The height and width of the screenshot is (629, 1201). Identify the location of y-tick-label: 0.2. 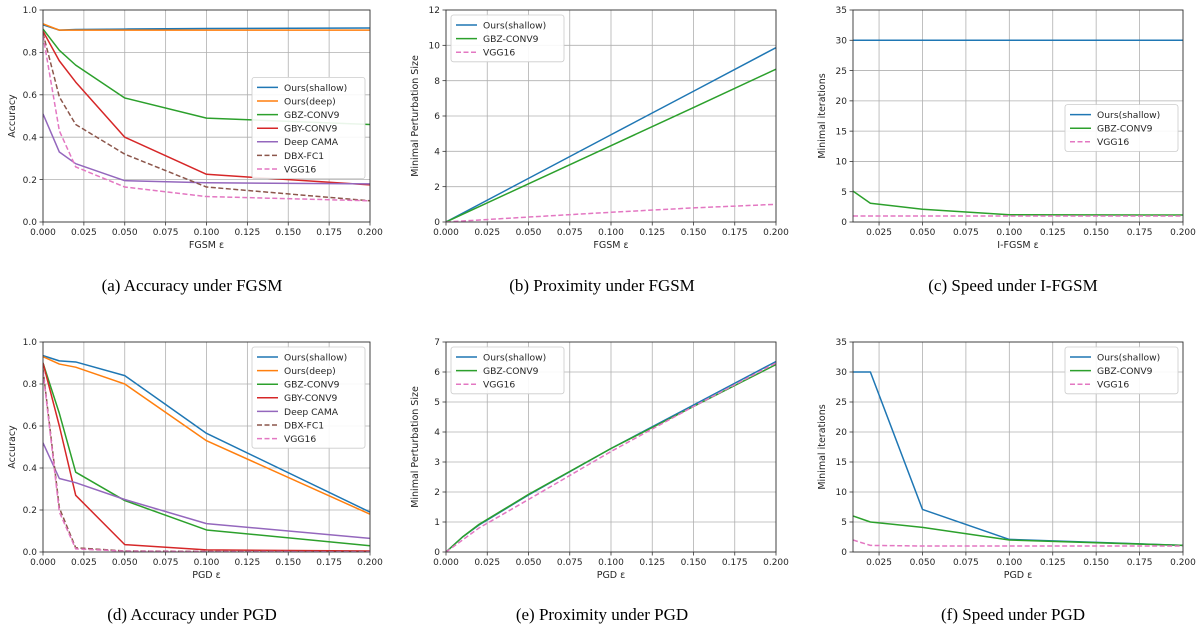
(30, 511).